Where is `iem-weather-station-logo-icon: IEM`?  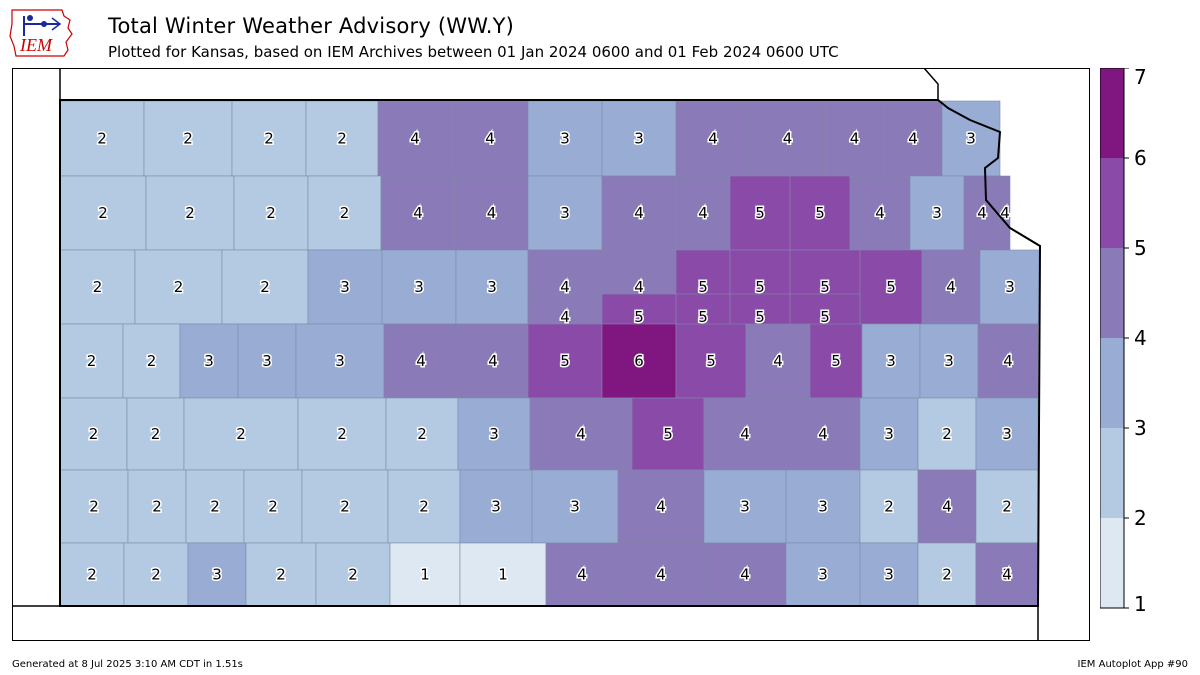
iem-weather-station-logo-icon: IEM is located at coordinates (41, 33).